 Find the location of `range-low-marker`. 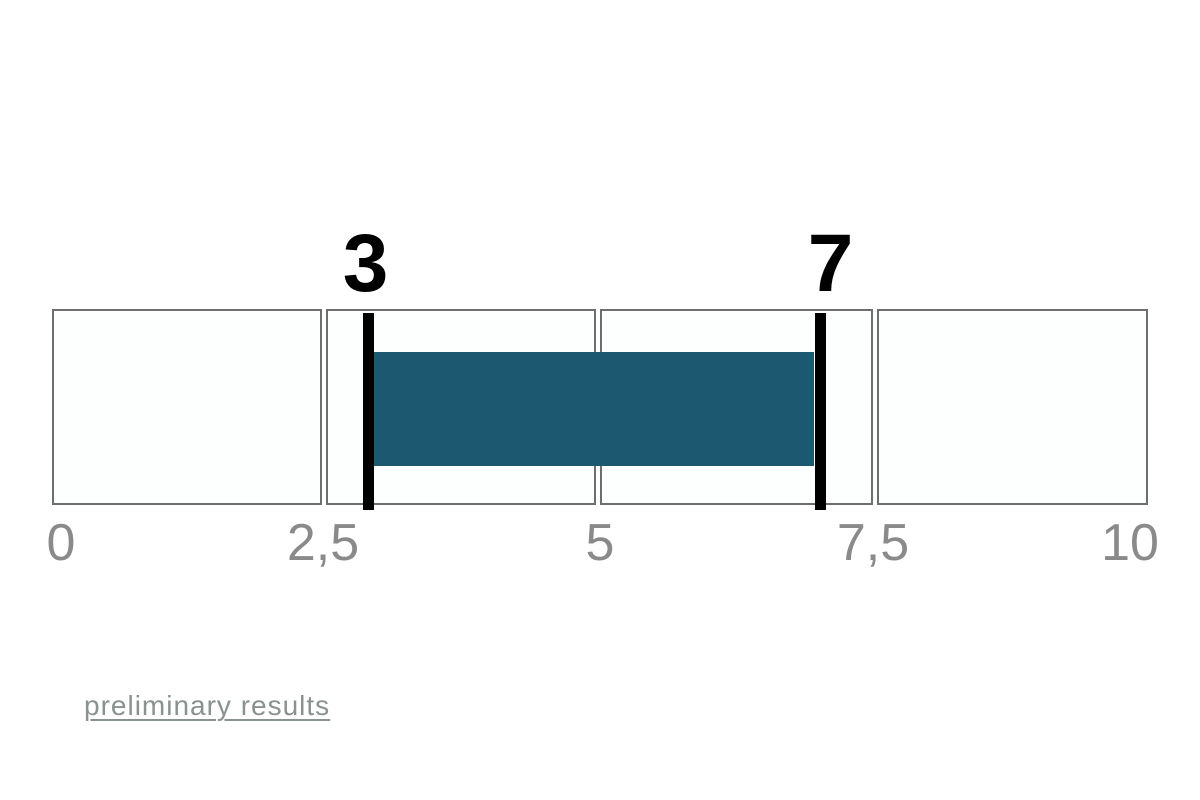

range-low-marker is located at coordinates (368, 411).